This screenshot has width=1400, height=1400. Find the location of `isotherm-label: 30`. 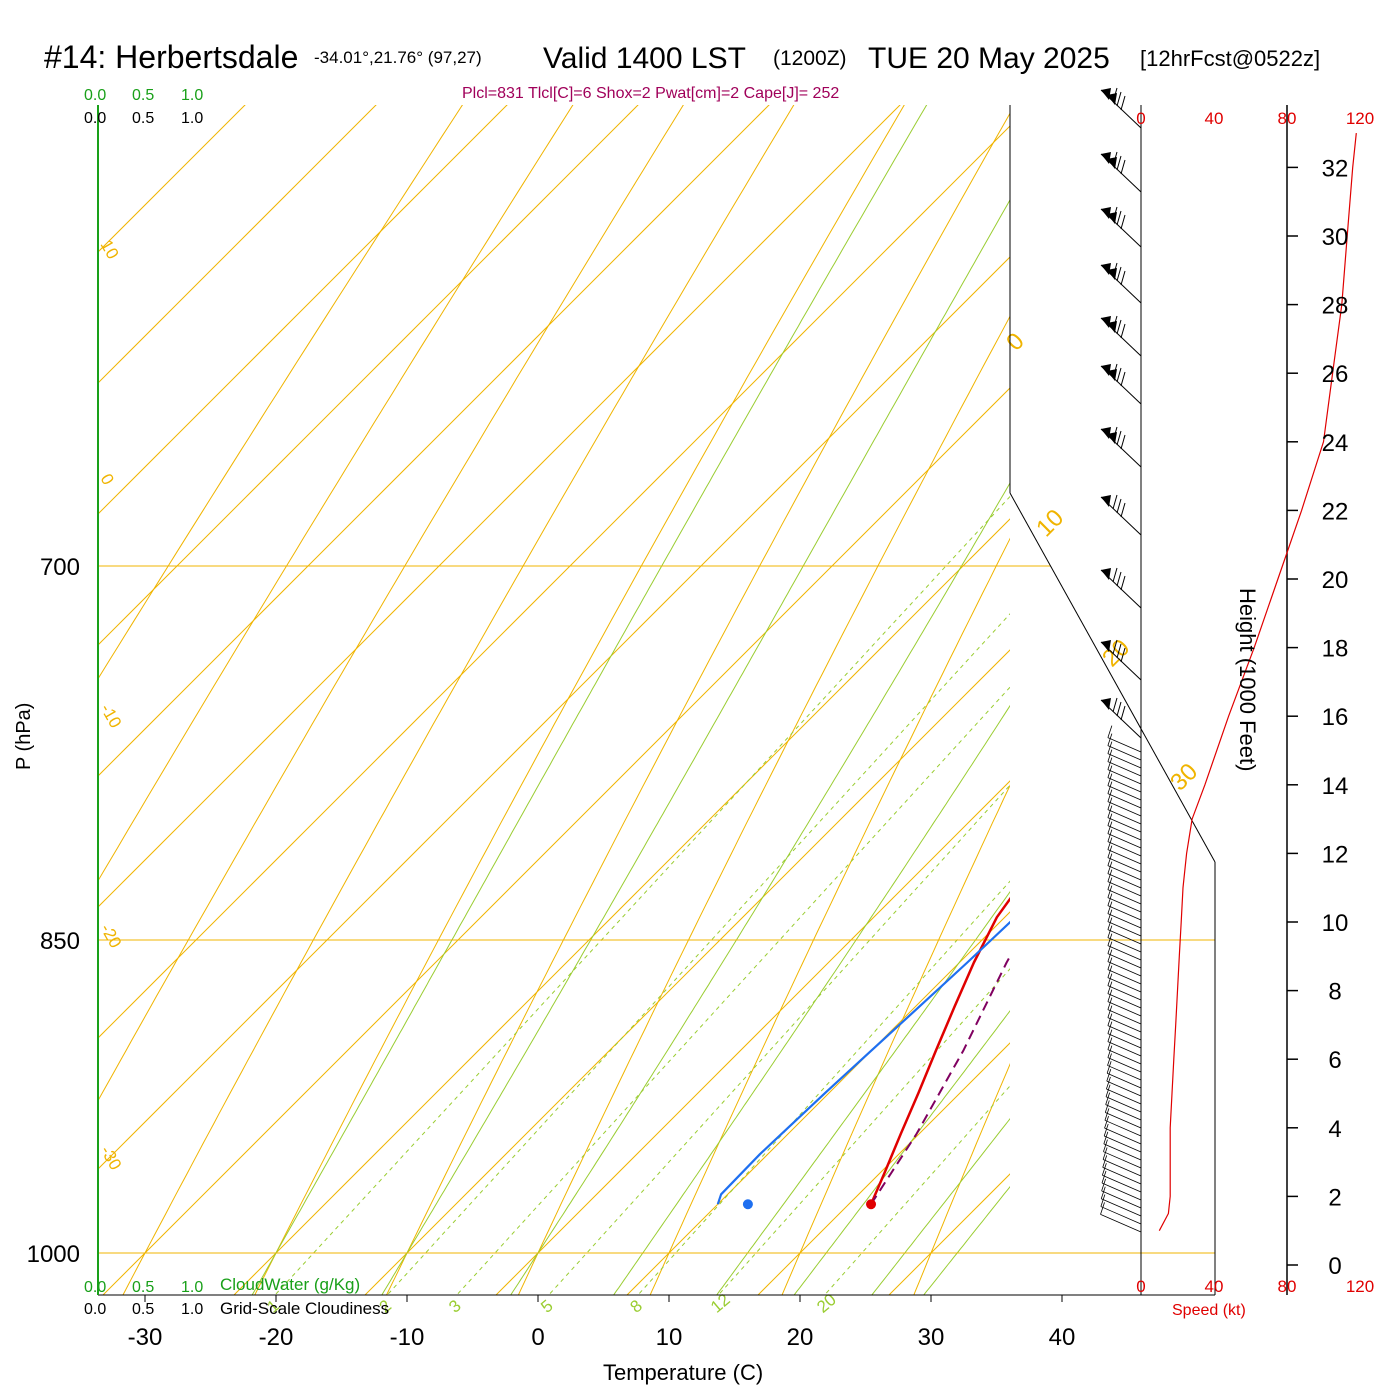

isotherm-label: 30 is located at coordinates (1184, 777).